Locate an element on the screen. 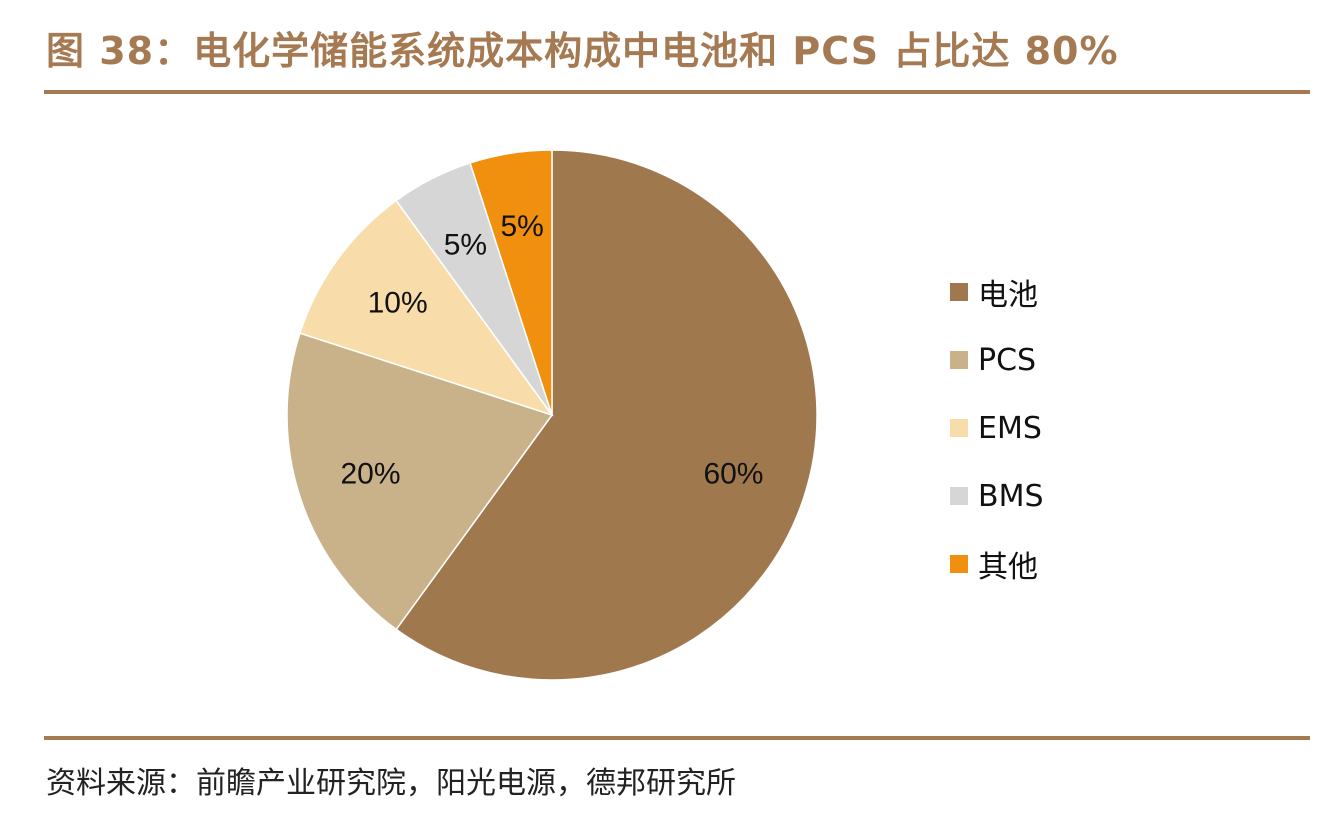 This screenshot has height=815, width=1334. source-rule is located at coordinates (677, 738).